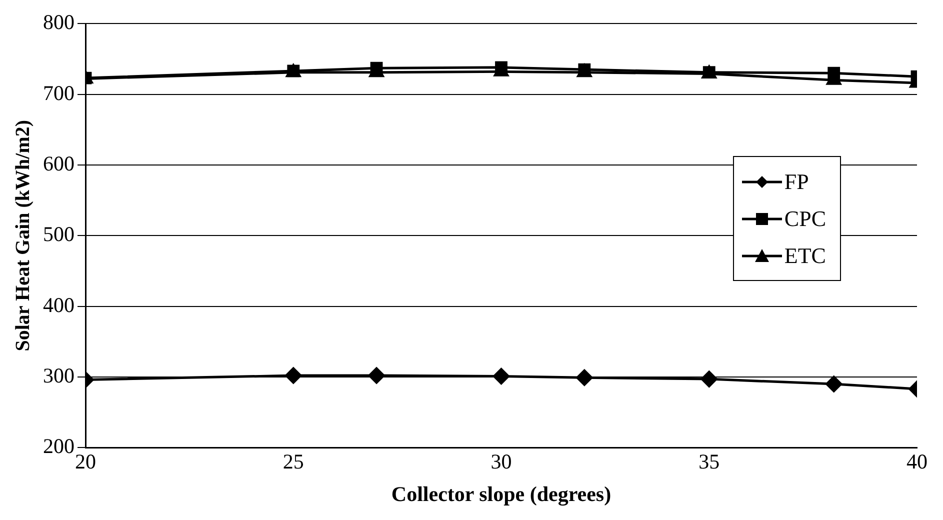  I want to click on y-tick-label: 200, so click(58, 446).